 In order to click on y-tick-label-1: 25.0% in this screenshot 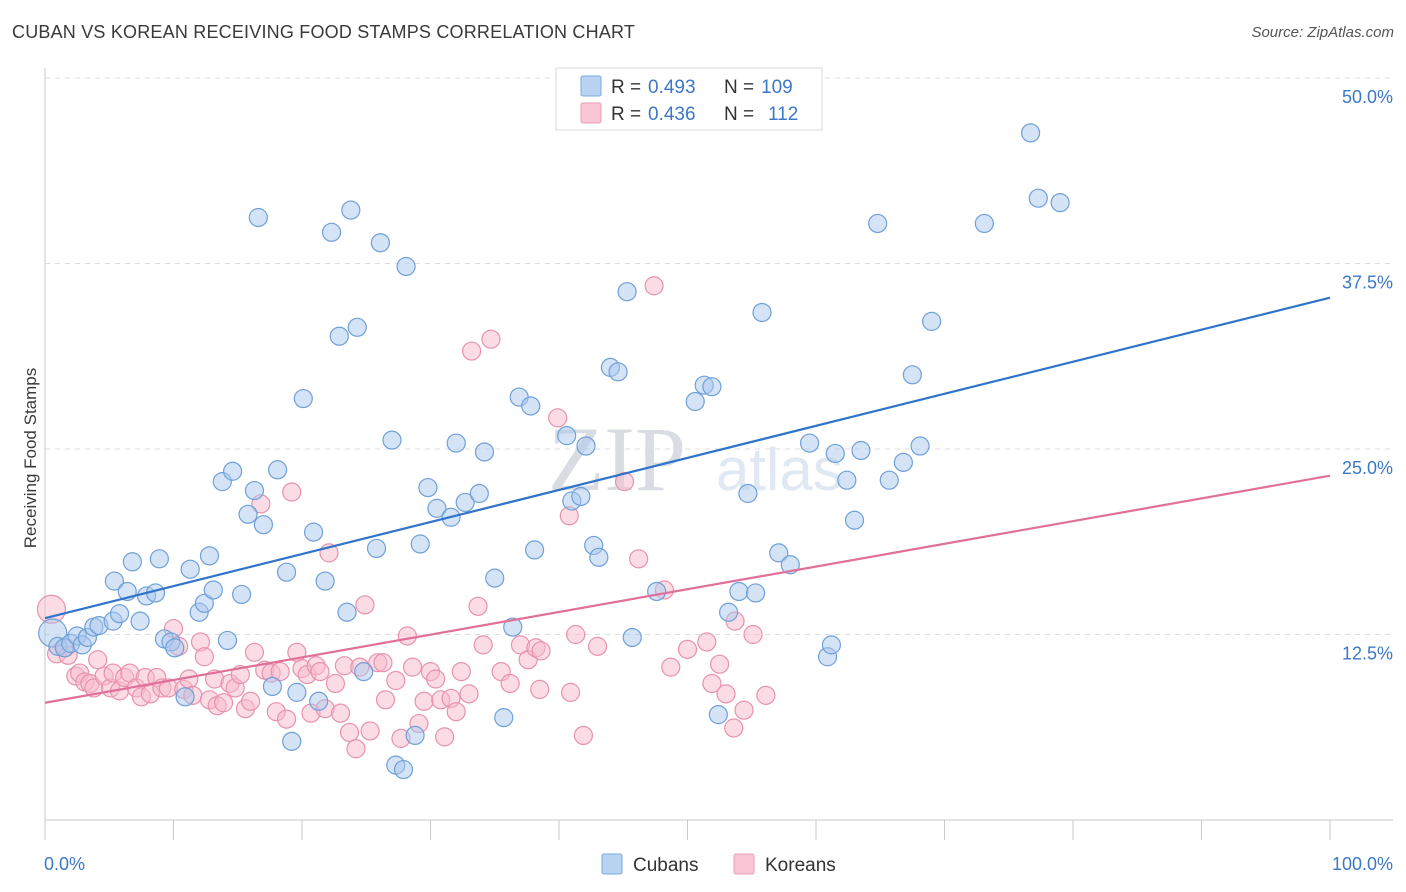, I will do `click(1367, 468)`.